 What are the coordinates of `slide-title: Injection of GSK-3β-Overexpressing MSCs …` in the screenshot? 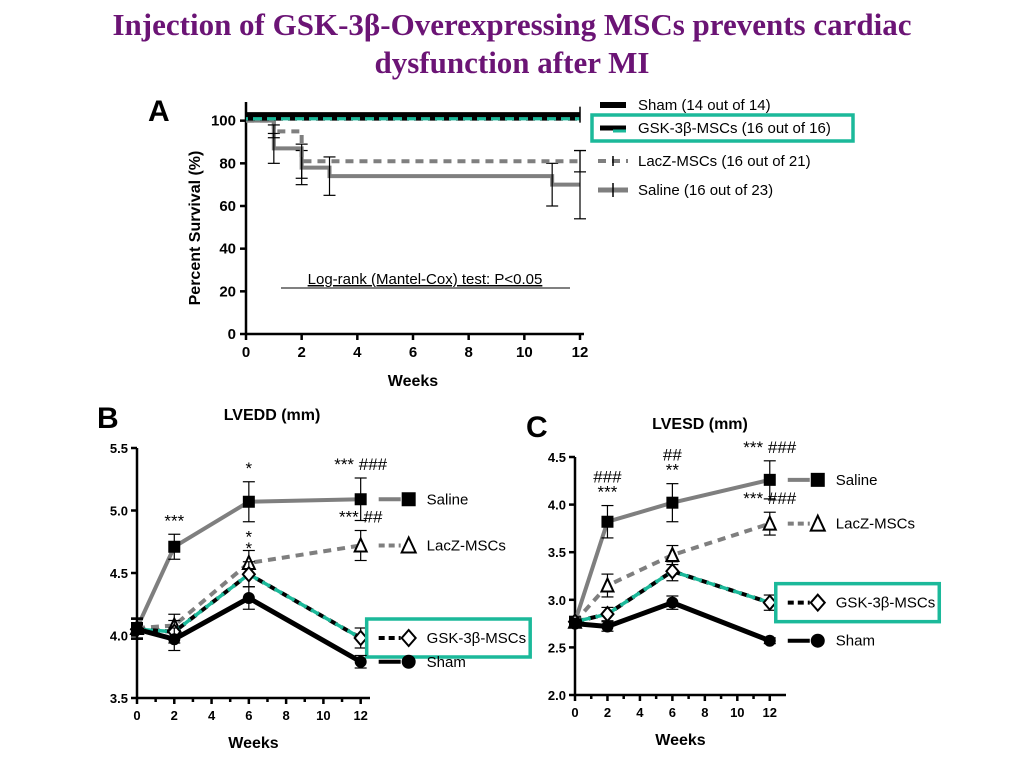 It's located at (512, 44).